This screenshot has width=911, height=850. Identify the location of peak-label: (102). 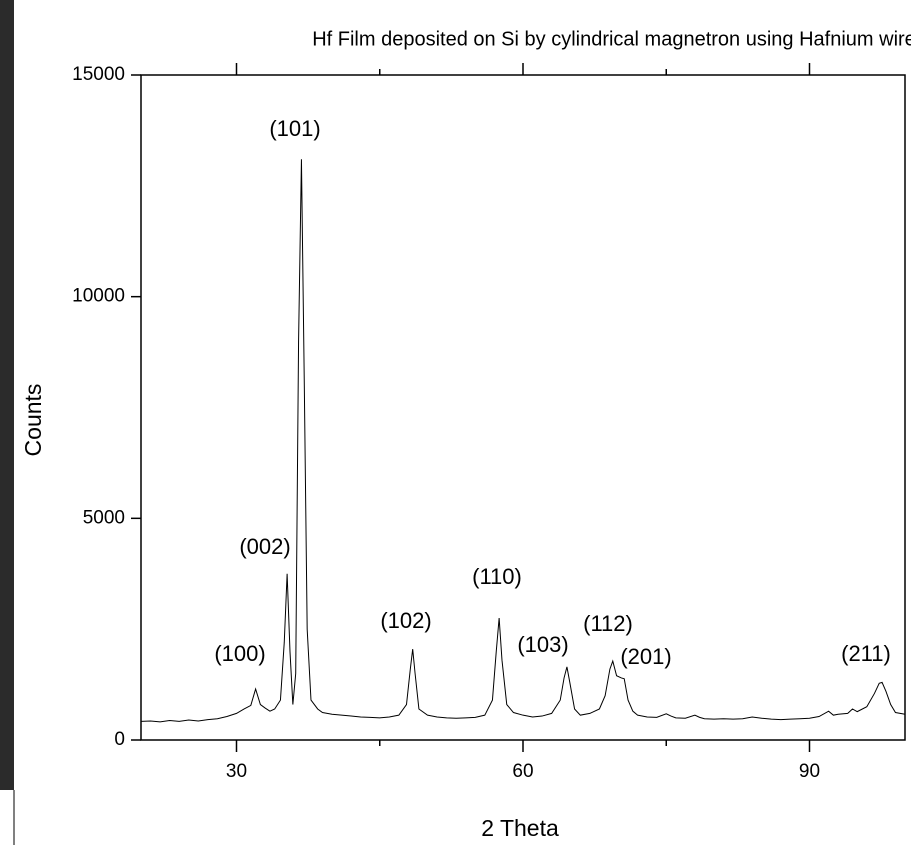
(405, 620).